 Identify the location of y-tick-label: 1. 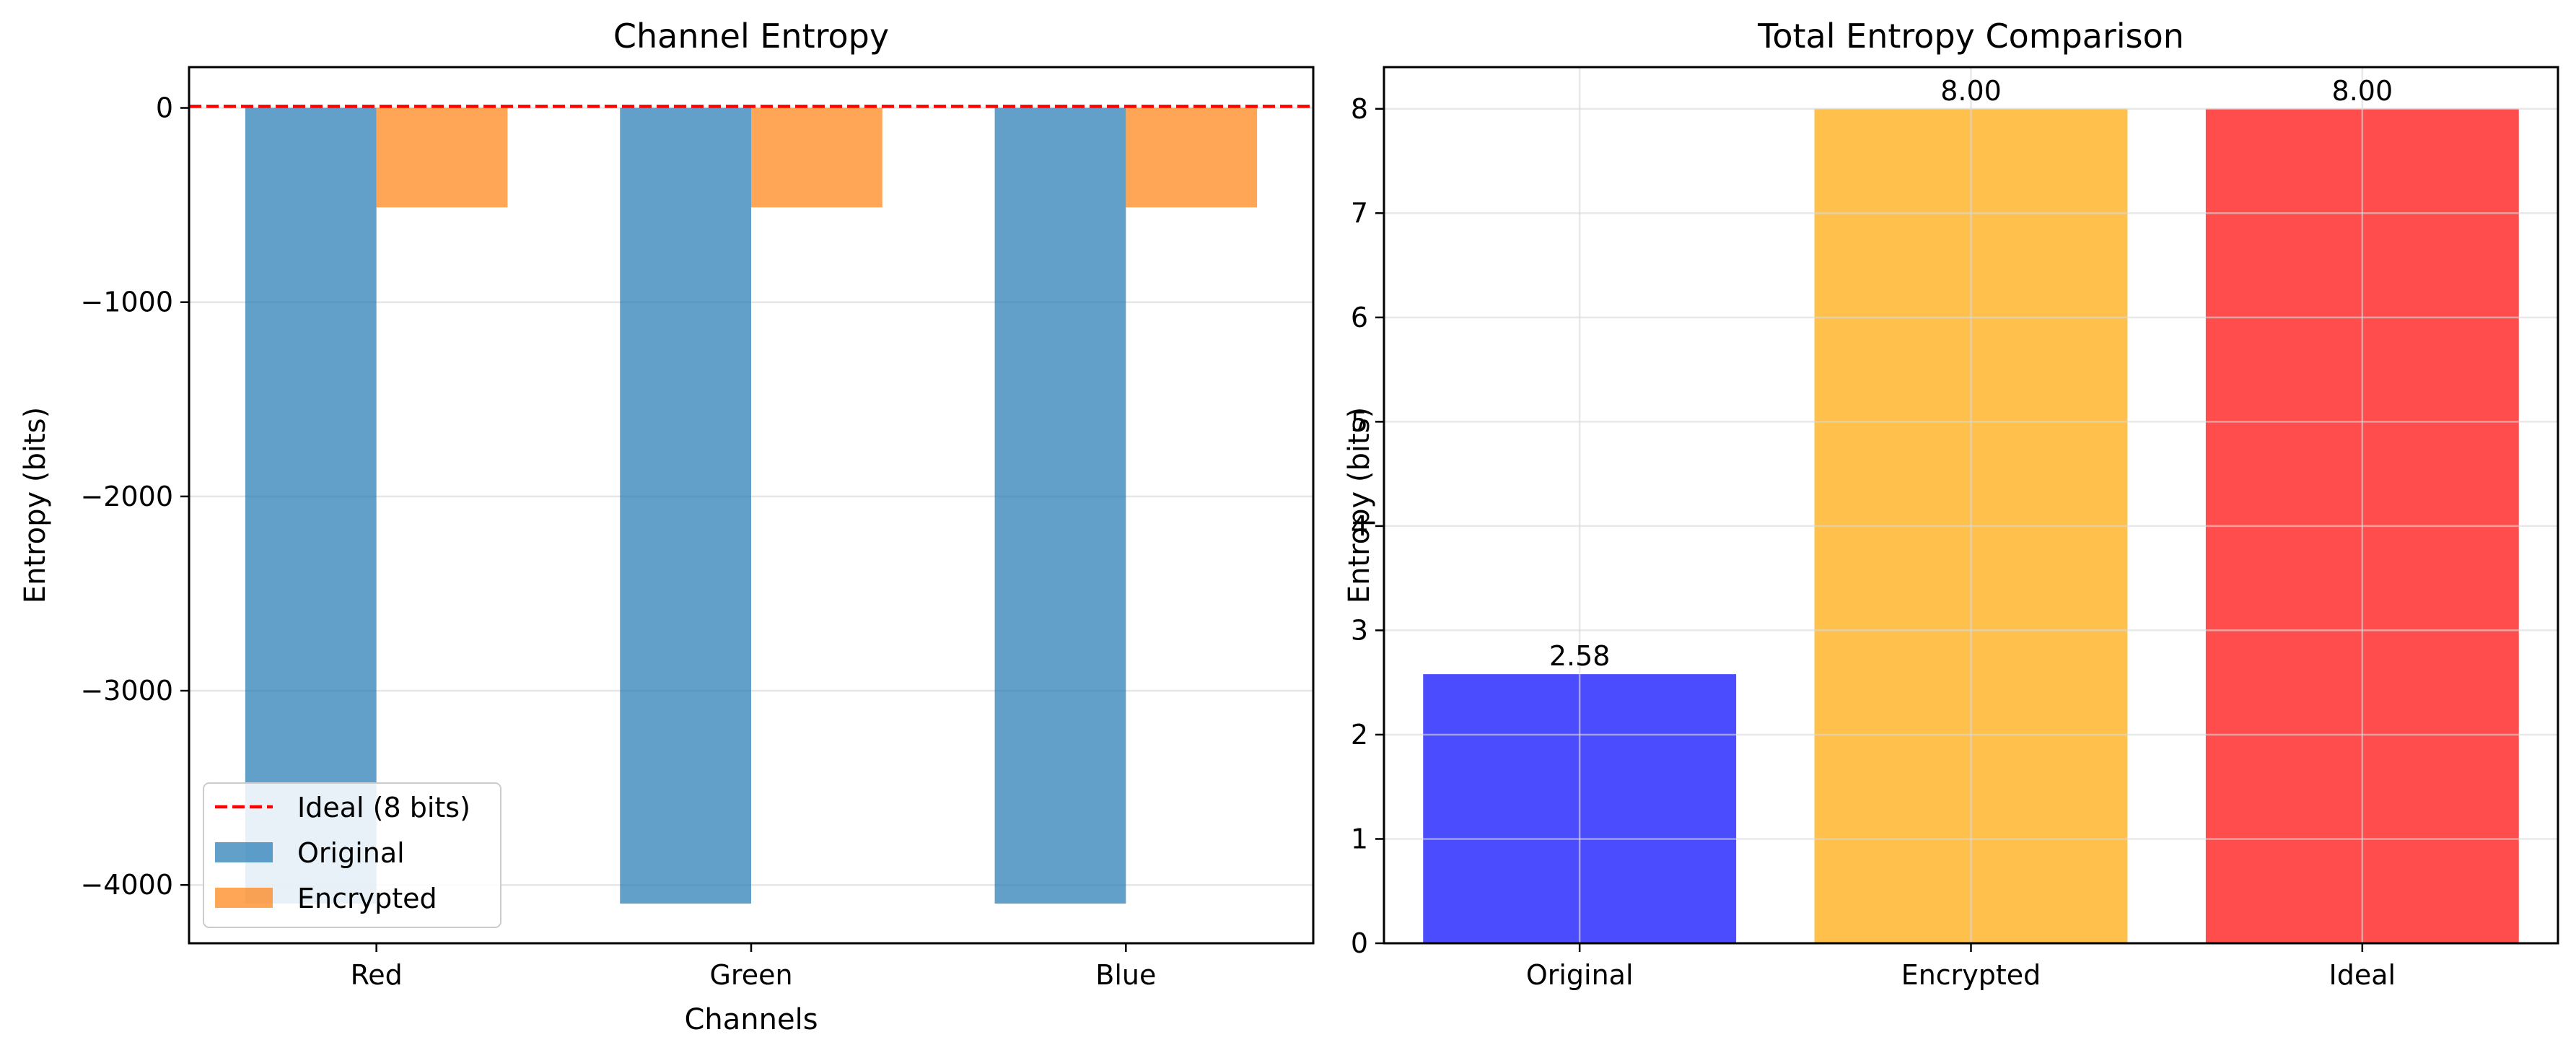
(1359, 838).